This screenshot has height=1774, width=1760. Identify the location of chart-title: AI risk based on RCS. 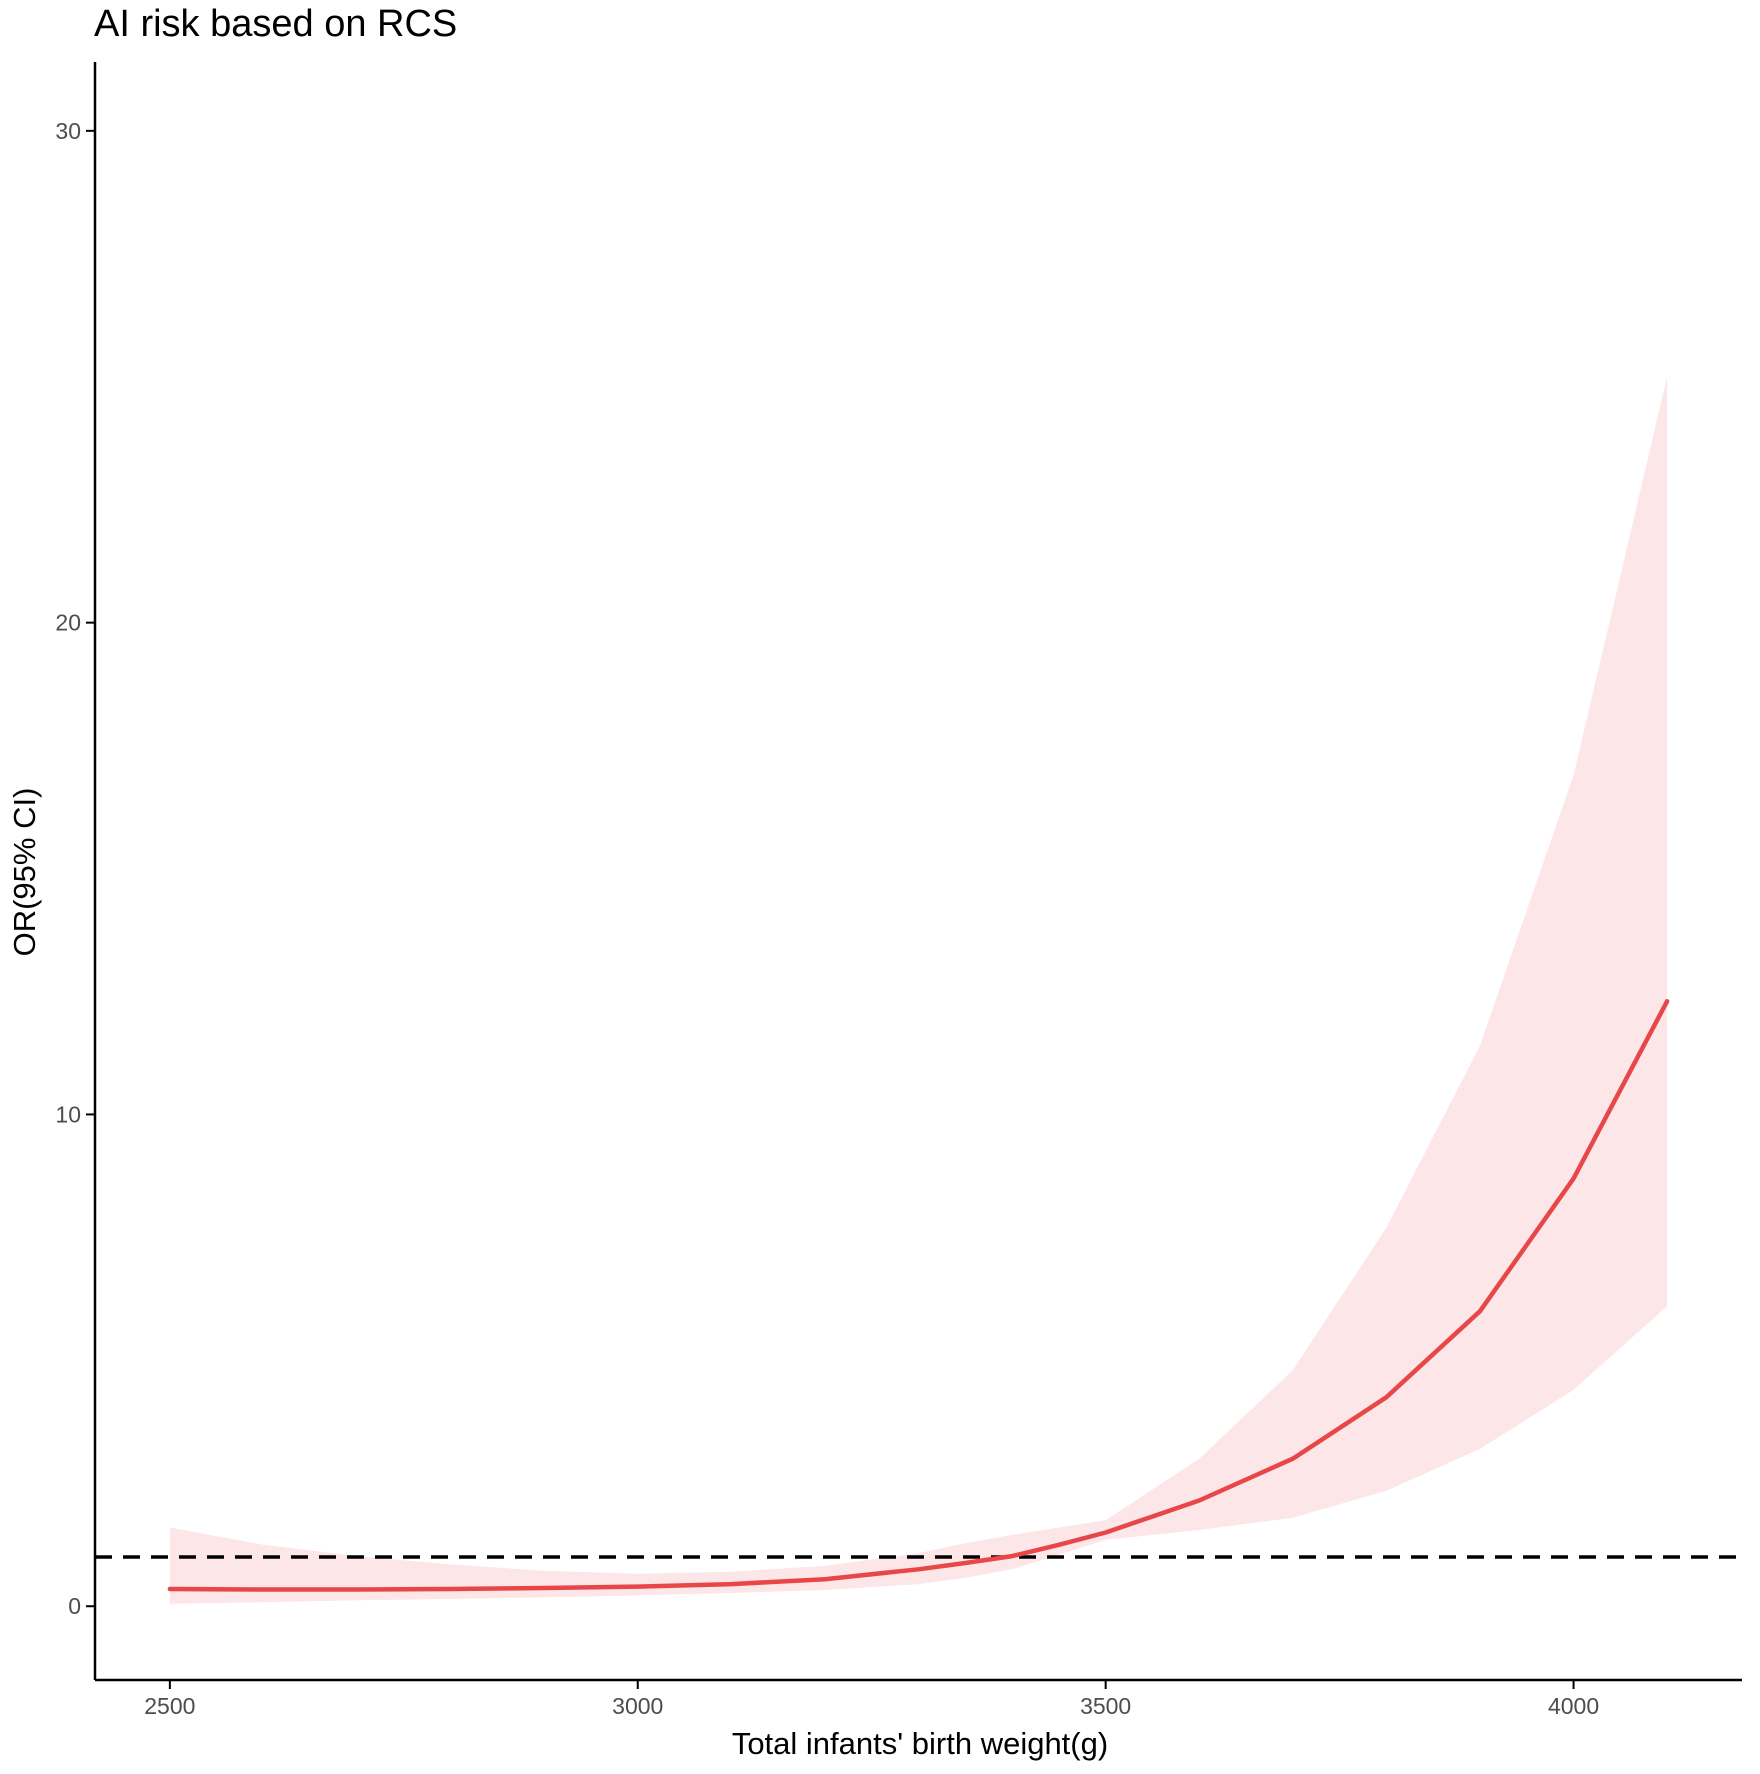
(275, 24).